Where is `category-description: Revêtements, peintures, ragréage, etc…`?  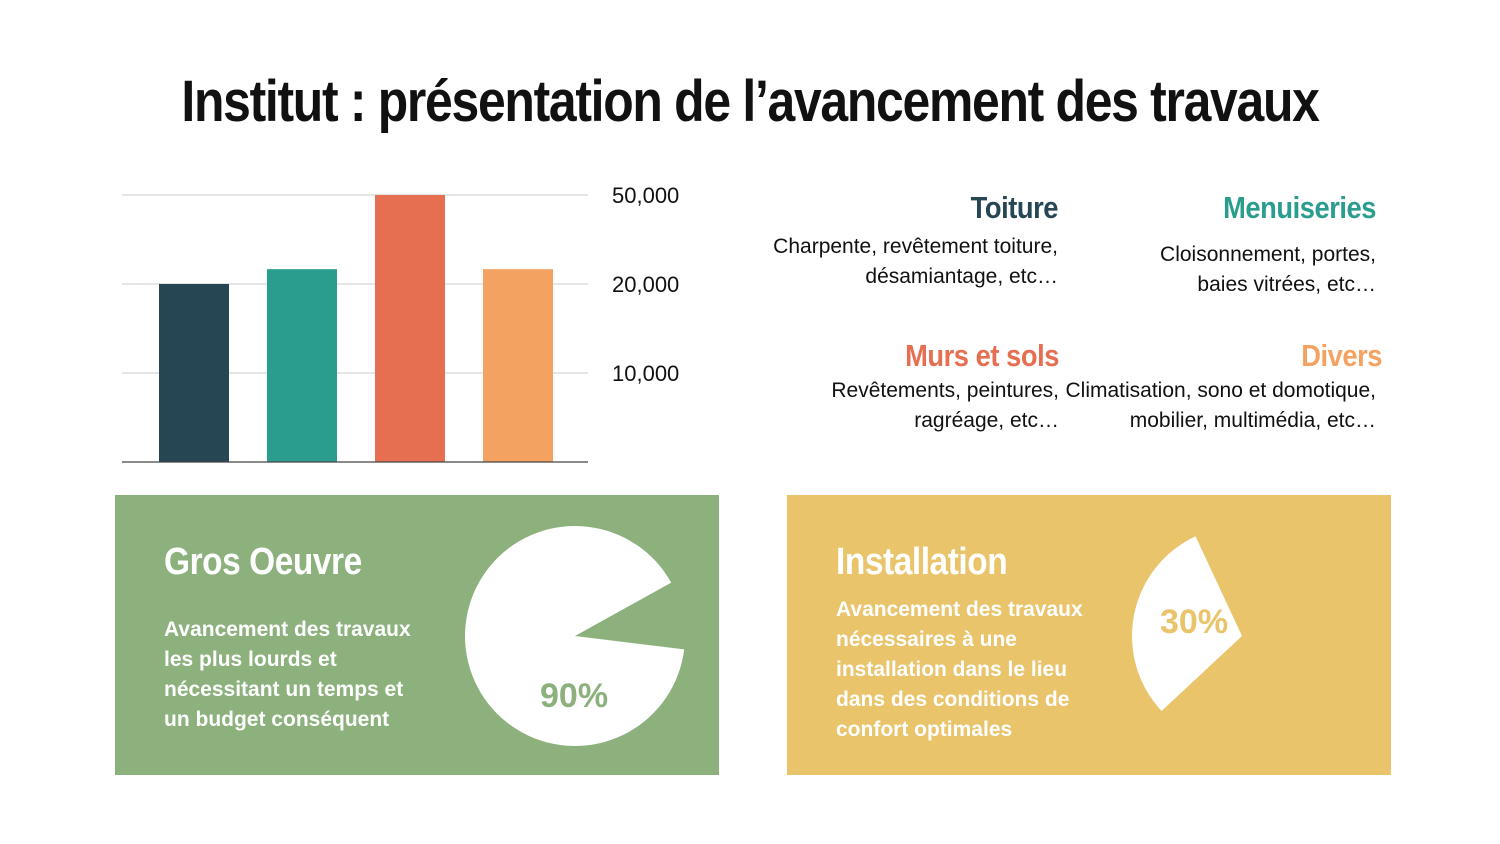 category-description: Revêtements, peintures, ragréage, etc… is located at coordinates (945, 405).